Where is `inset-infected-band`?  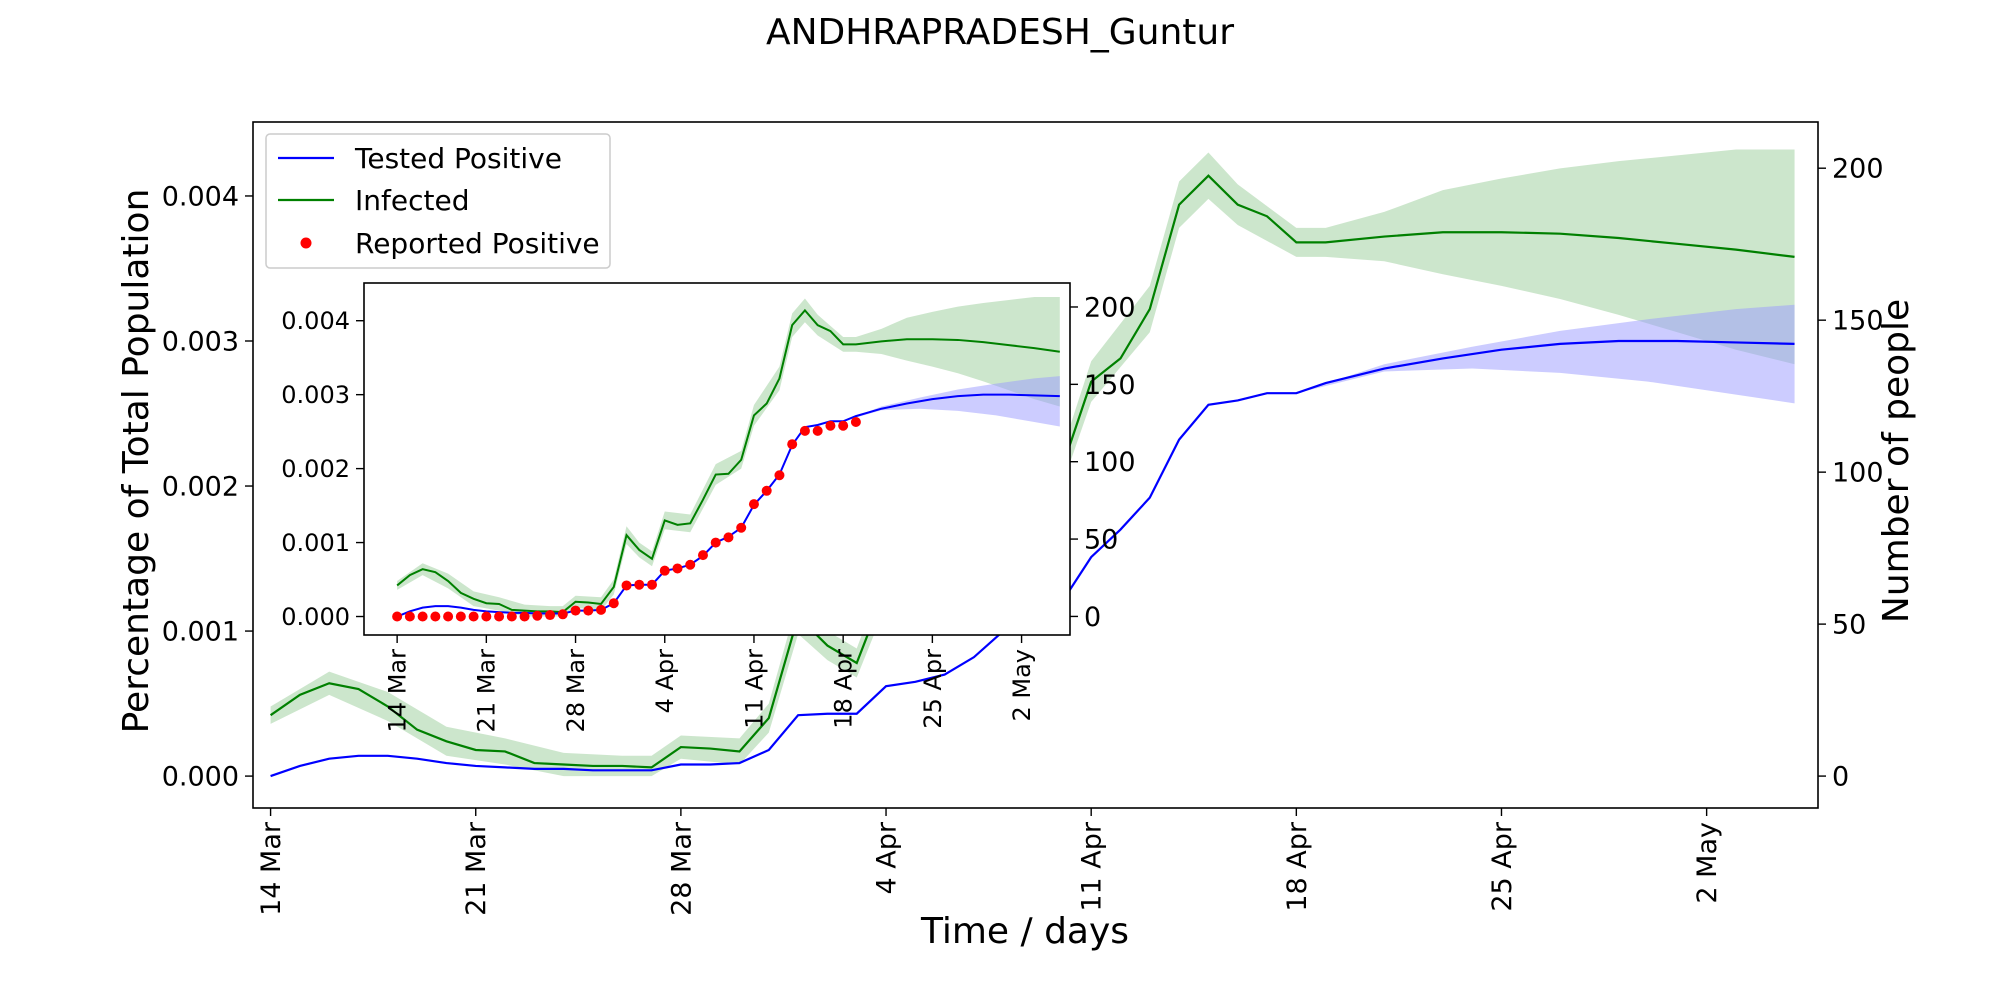 inset-infected-band is located at coordinates (728, 457).